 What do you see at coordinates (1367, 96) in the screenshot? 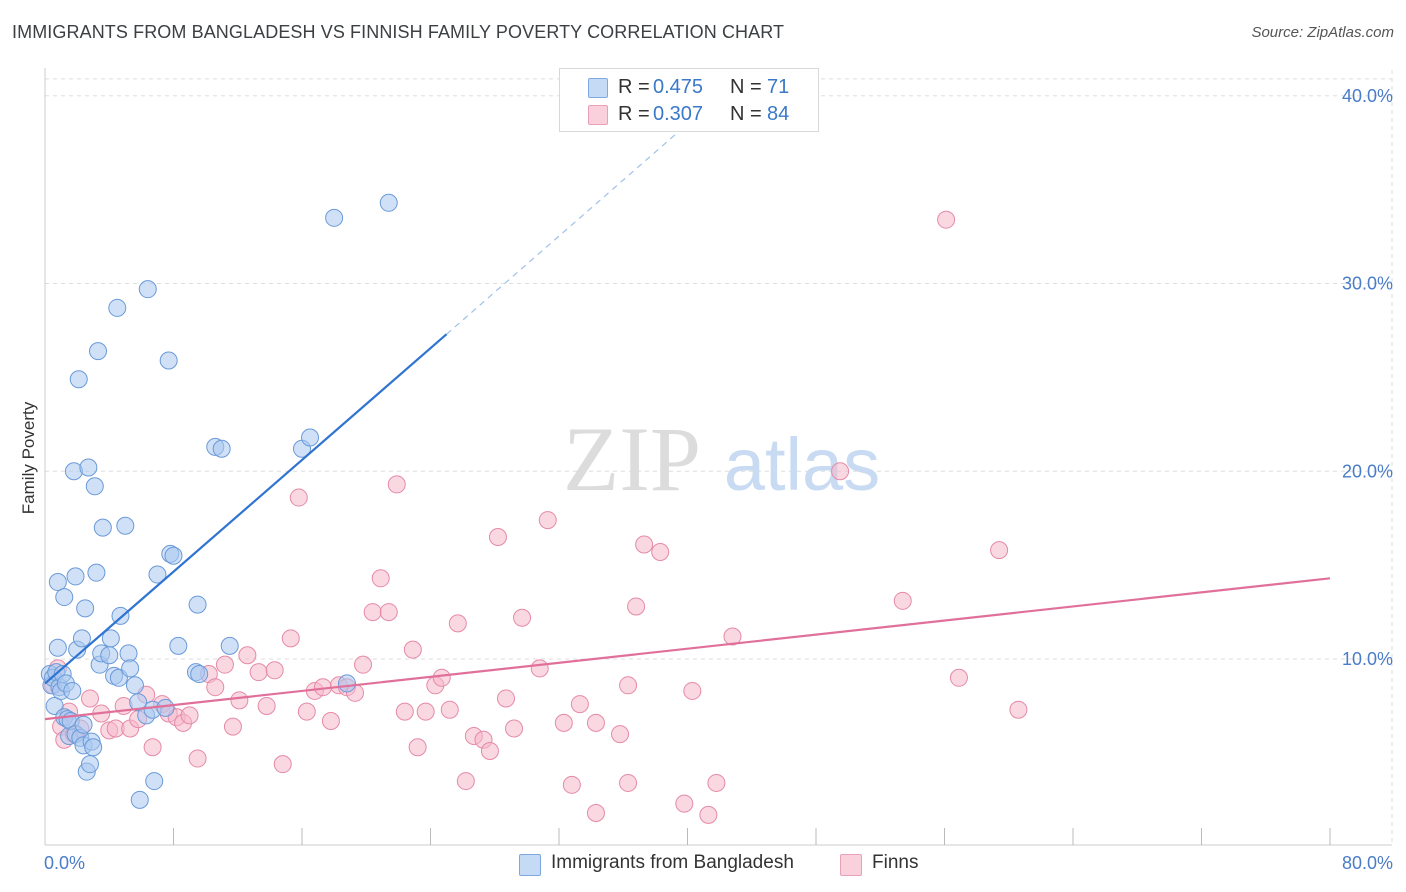
I see `y-tick-label: 40.0%` at bounding box center [1367, 96].